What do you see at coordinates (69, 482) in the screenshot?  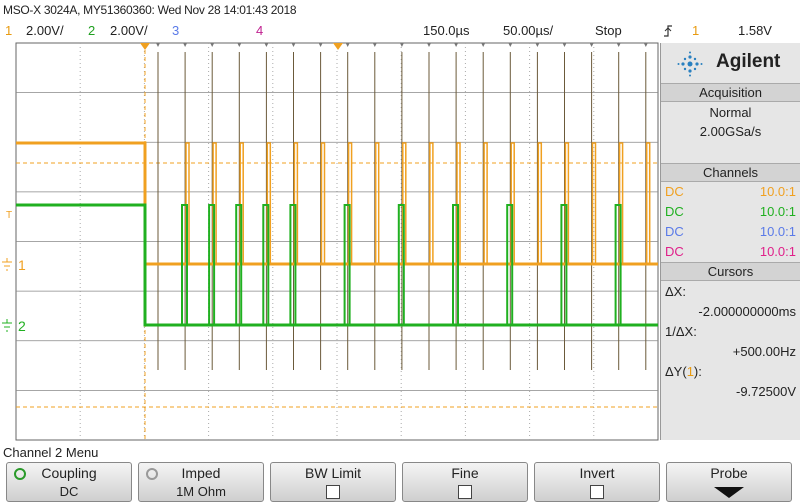 I see `softkey: Coupling DC` at bounding box center [69, 482].